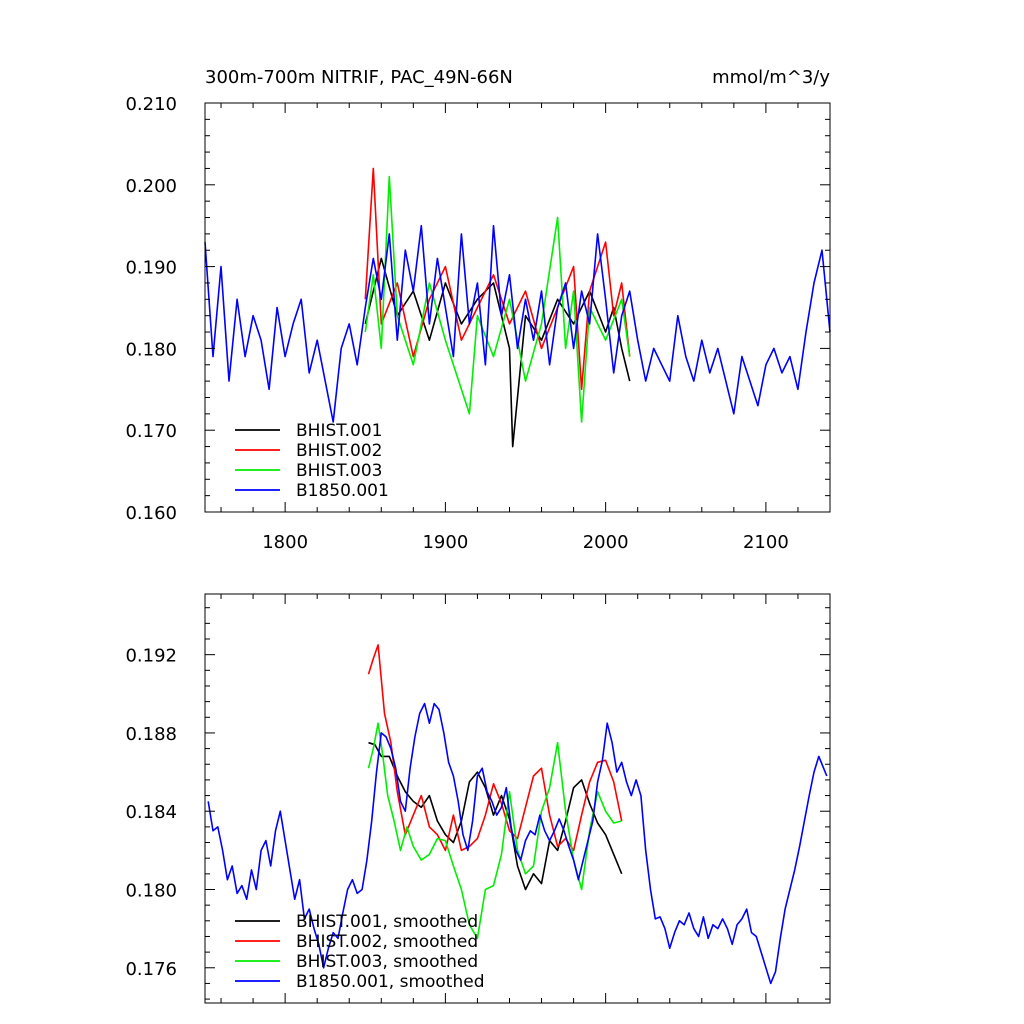  I want to click on y-tick-label: 0.188, so click(151, 734).